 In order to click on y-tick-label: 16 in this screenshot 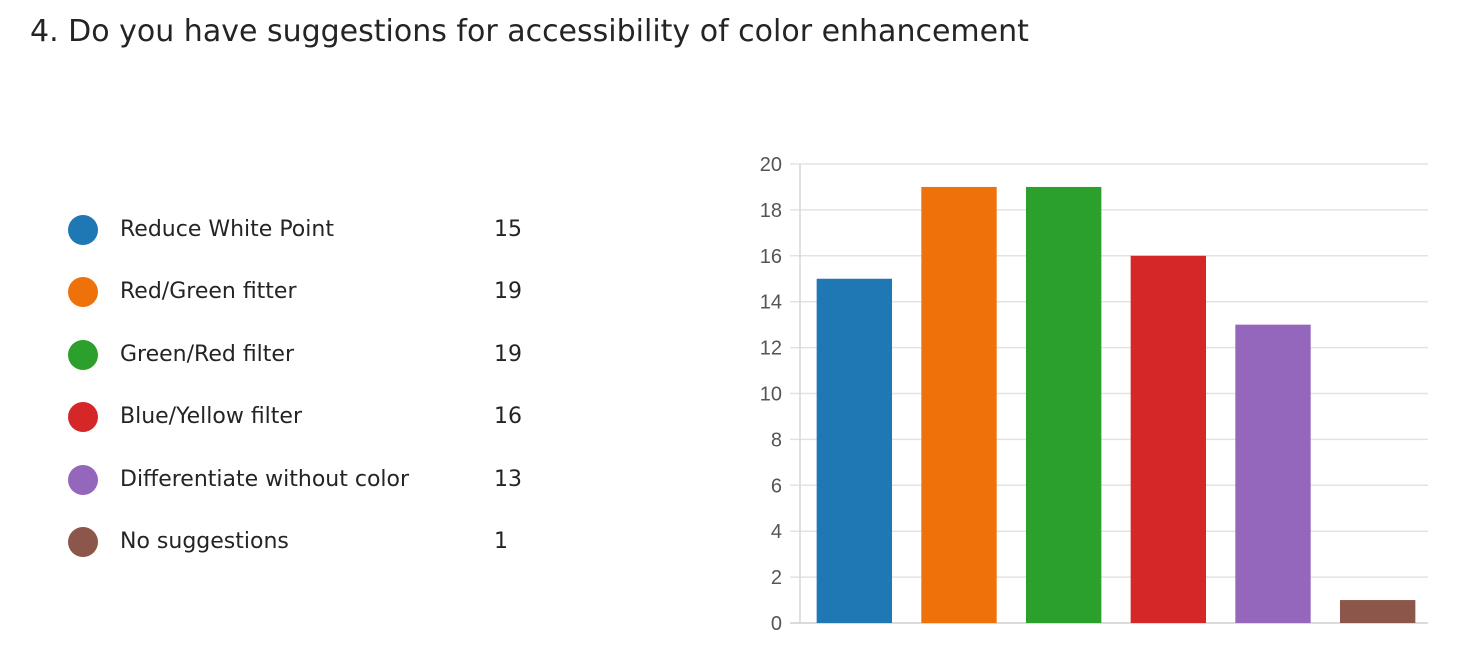, I will do `click(771, 257)`.